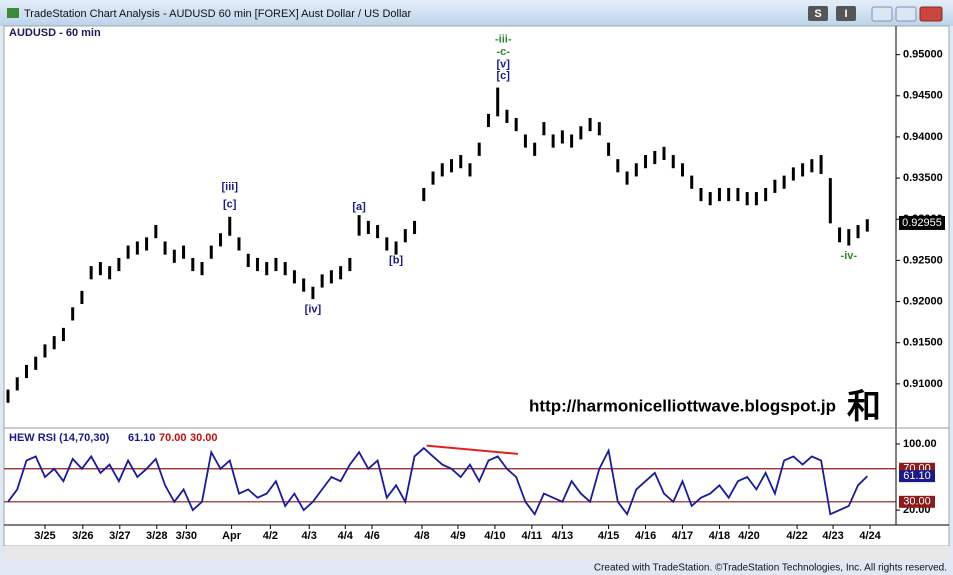 The height and width of the screenshot is (575, 953). I want to click on last-price-label: 0.92955, so click(922, 223).